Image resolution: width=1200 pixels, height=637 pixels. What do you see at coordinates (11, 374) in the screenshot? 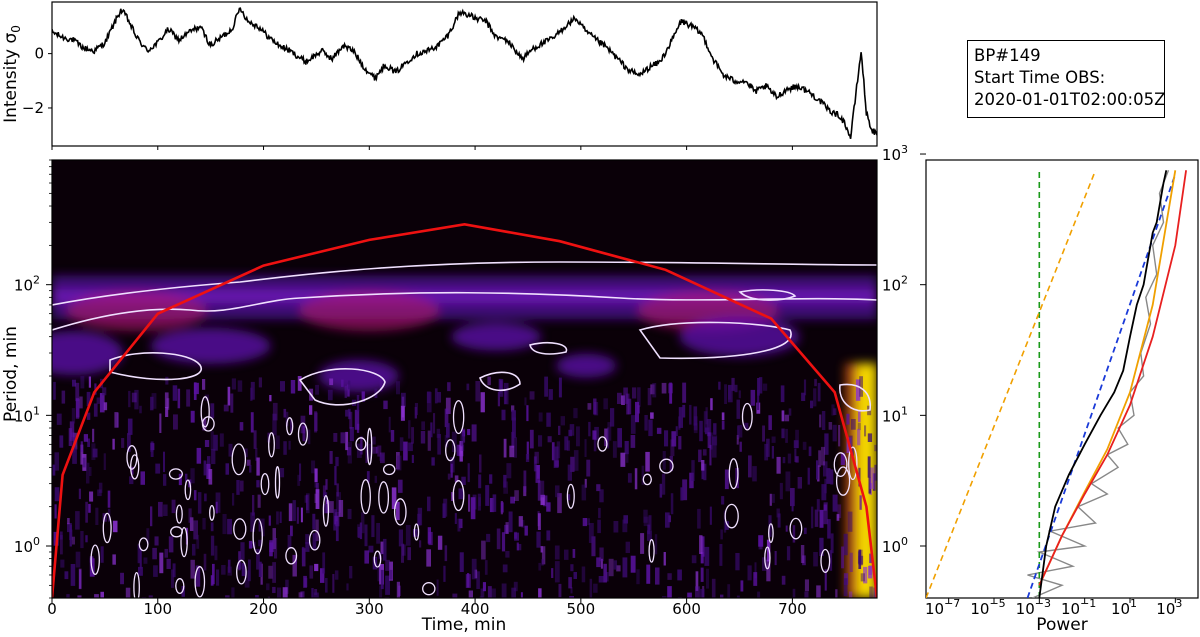
I see `wavelet-ylabel: Period, min` at bounding box center [11, 374].